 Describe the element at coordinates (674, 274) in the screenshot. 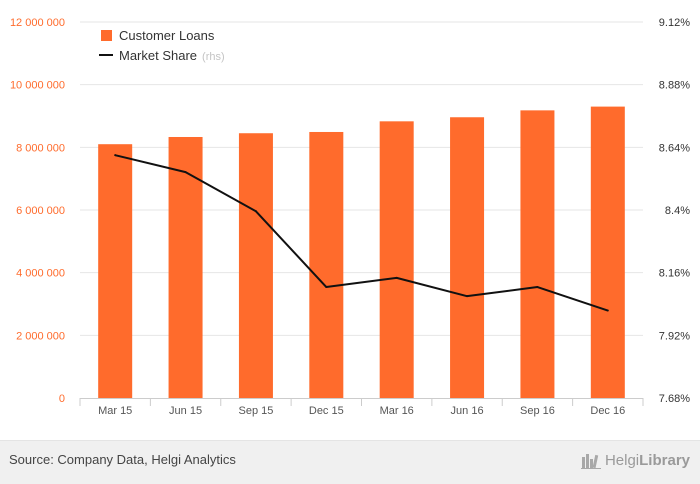

I see `right-axis-tick-label: 8.16%` at that location.